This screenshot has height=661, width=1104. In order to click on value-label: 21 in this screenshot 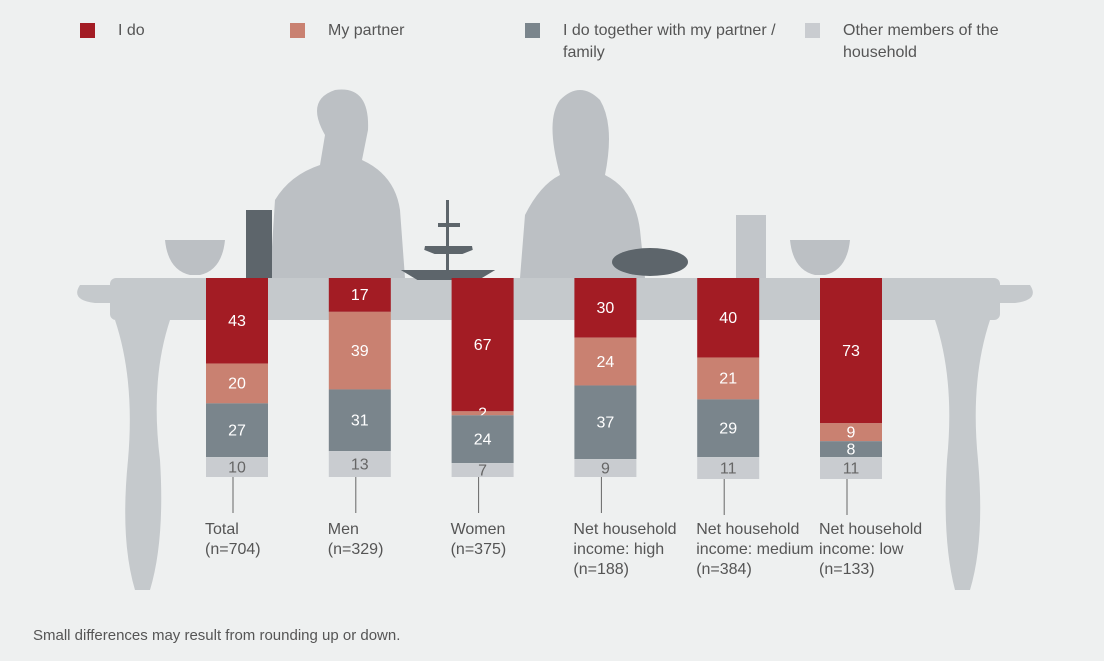, I will do `click(728, 379)`.